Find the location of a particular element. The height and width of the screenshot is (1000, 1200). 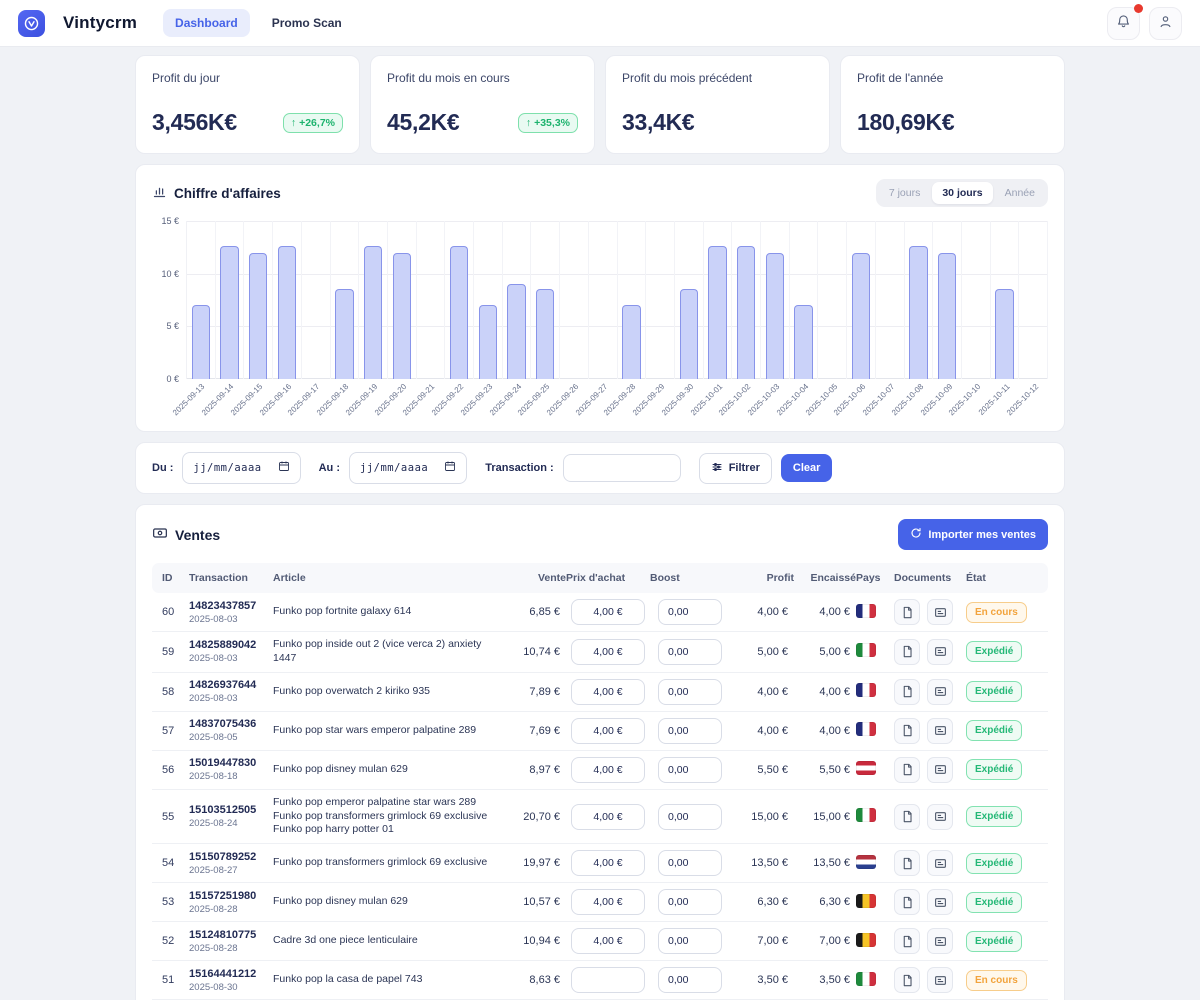

cell-transaction: 15157251980 2025-08-28 is located at coordinates (231, 902).